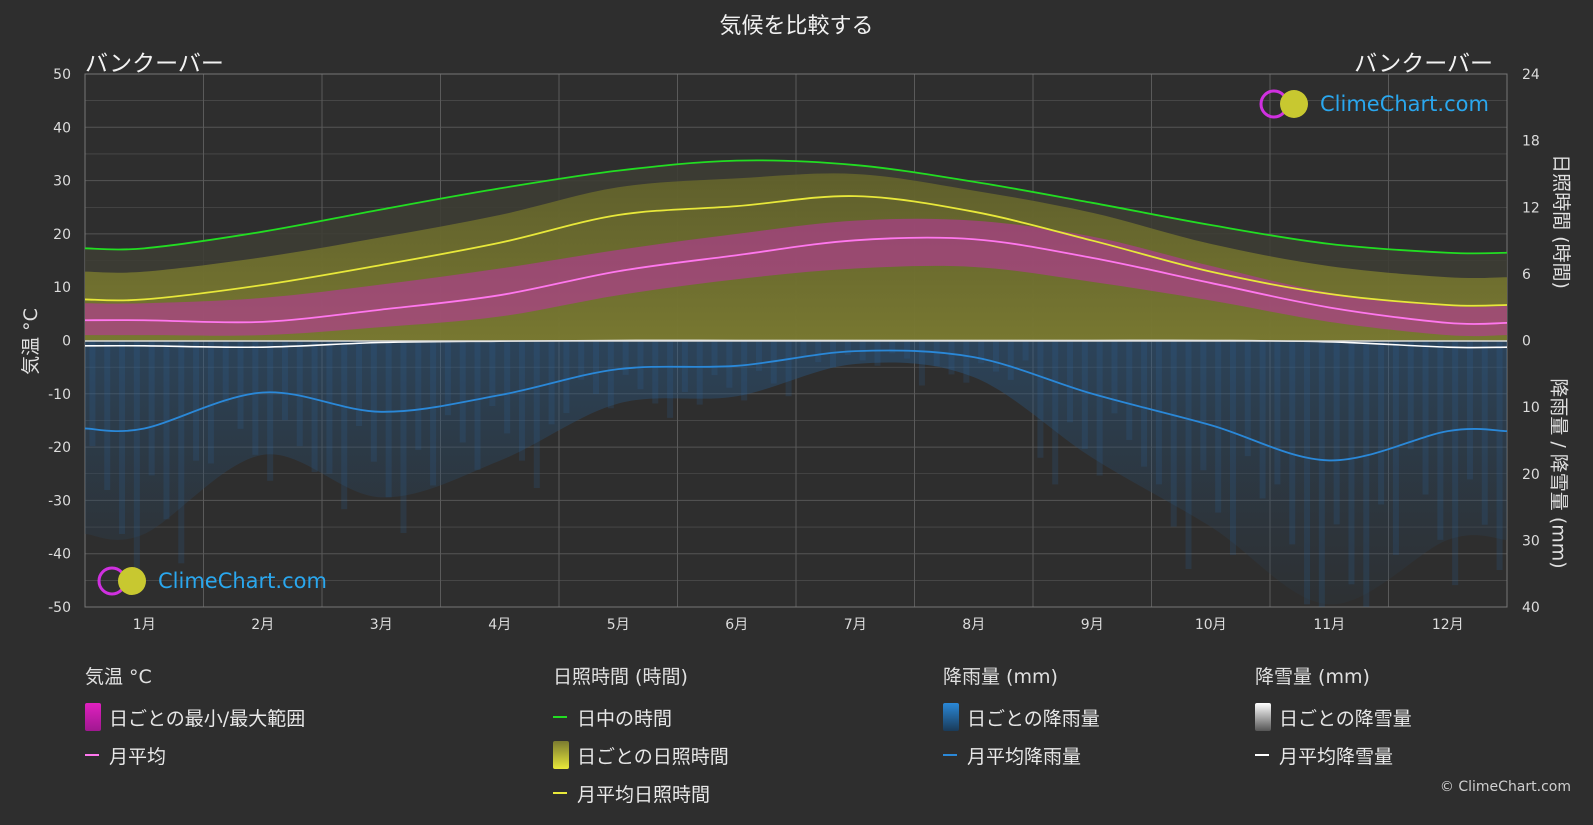 This screenshot has height=825, width=1593. What do you see at coordinates (59, 395) in the screenshot?
I see `left-tick-label: -10` at bounding box center [59, 395].